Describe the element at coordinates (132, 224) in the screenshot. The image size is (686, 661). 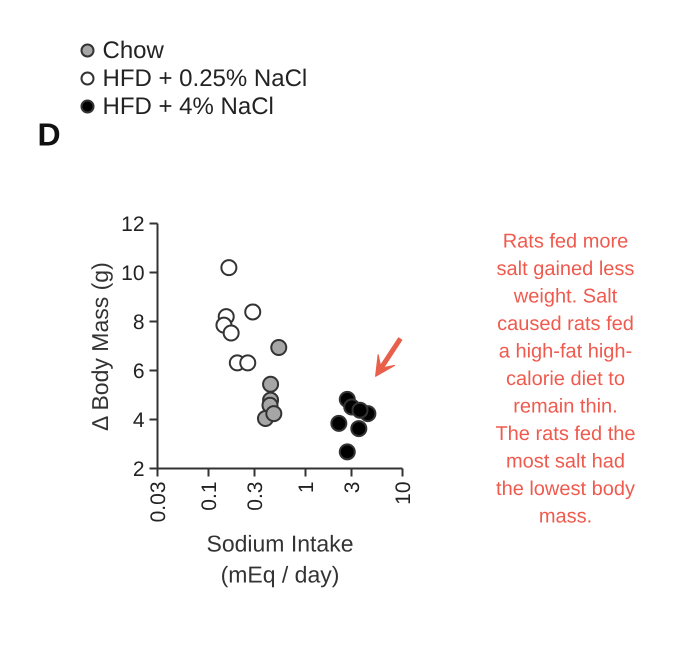
I see `y-tick-label: 12` at that location.